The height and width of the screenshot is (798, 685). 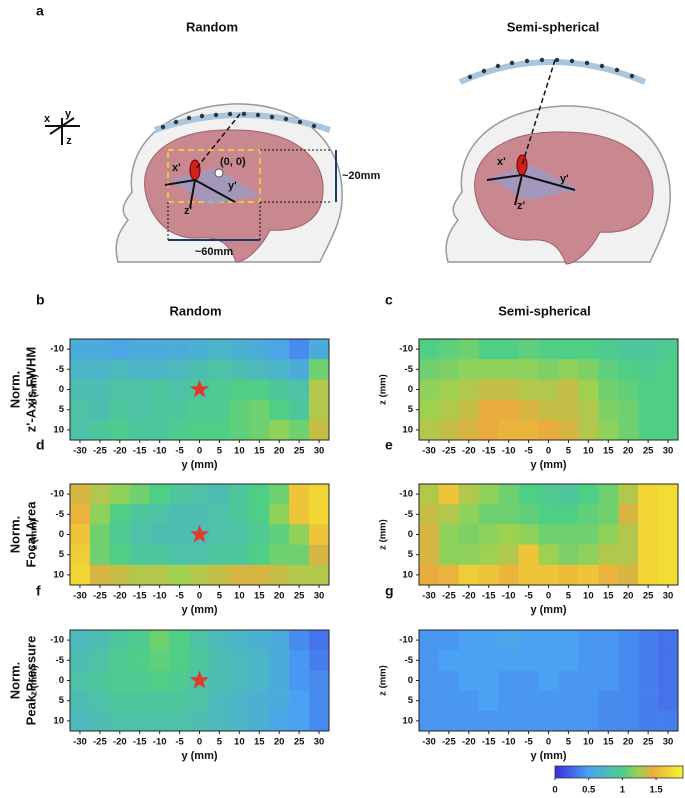 I want to click on x-tick-label: 10, so click(x=588, y=596).